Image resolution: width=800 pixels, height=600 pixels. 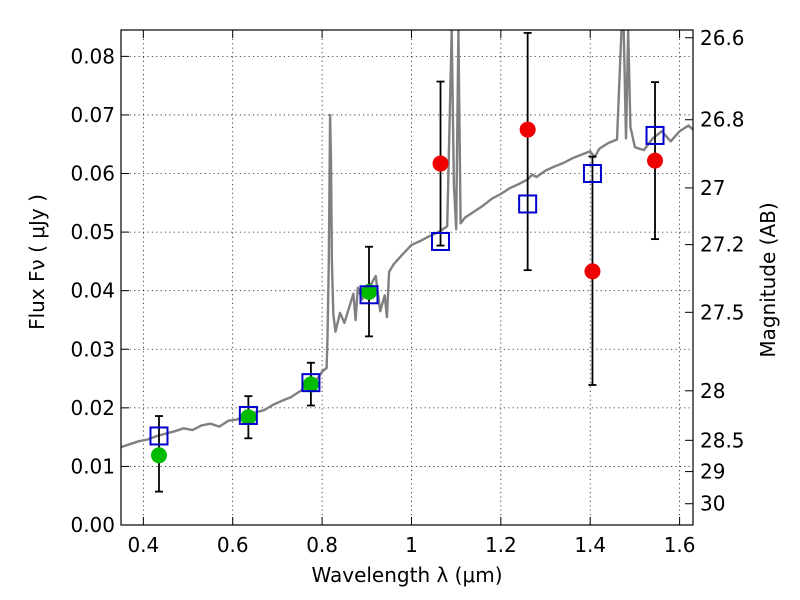 What do you see at coordinates (92, 525) in the screenshot?
I see `y-tick-label: 0.00` at bounding box center [92, 525].